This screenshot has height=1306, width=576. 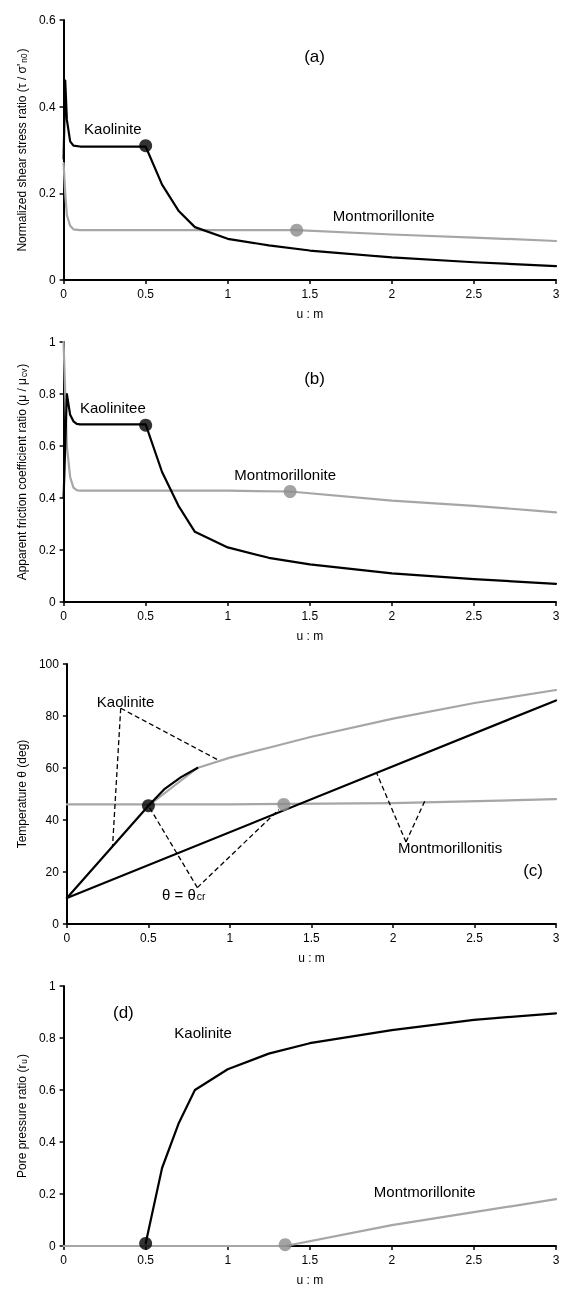 I want to click on y-tick-label: 40, so click(x=52, y=820).